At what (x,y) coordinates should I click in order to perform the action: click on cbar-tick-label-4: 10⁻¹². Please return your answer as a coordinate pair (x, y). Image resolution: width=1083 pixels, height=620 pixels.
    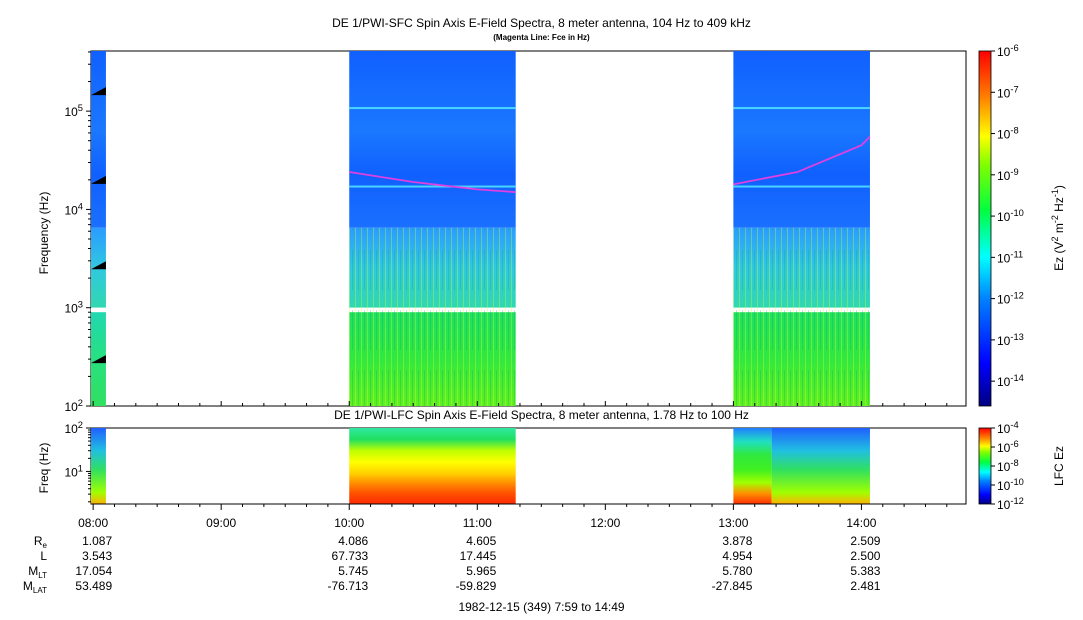
    Looking at the image, I should click on (1010, 504).